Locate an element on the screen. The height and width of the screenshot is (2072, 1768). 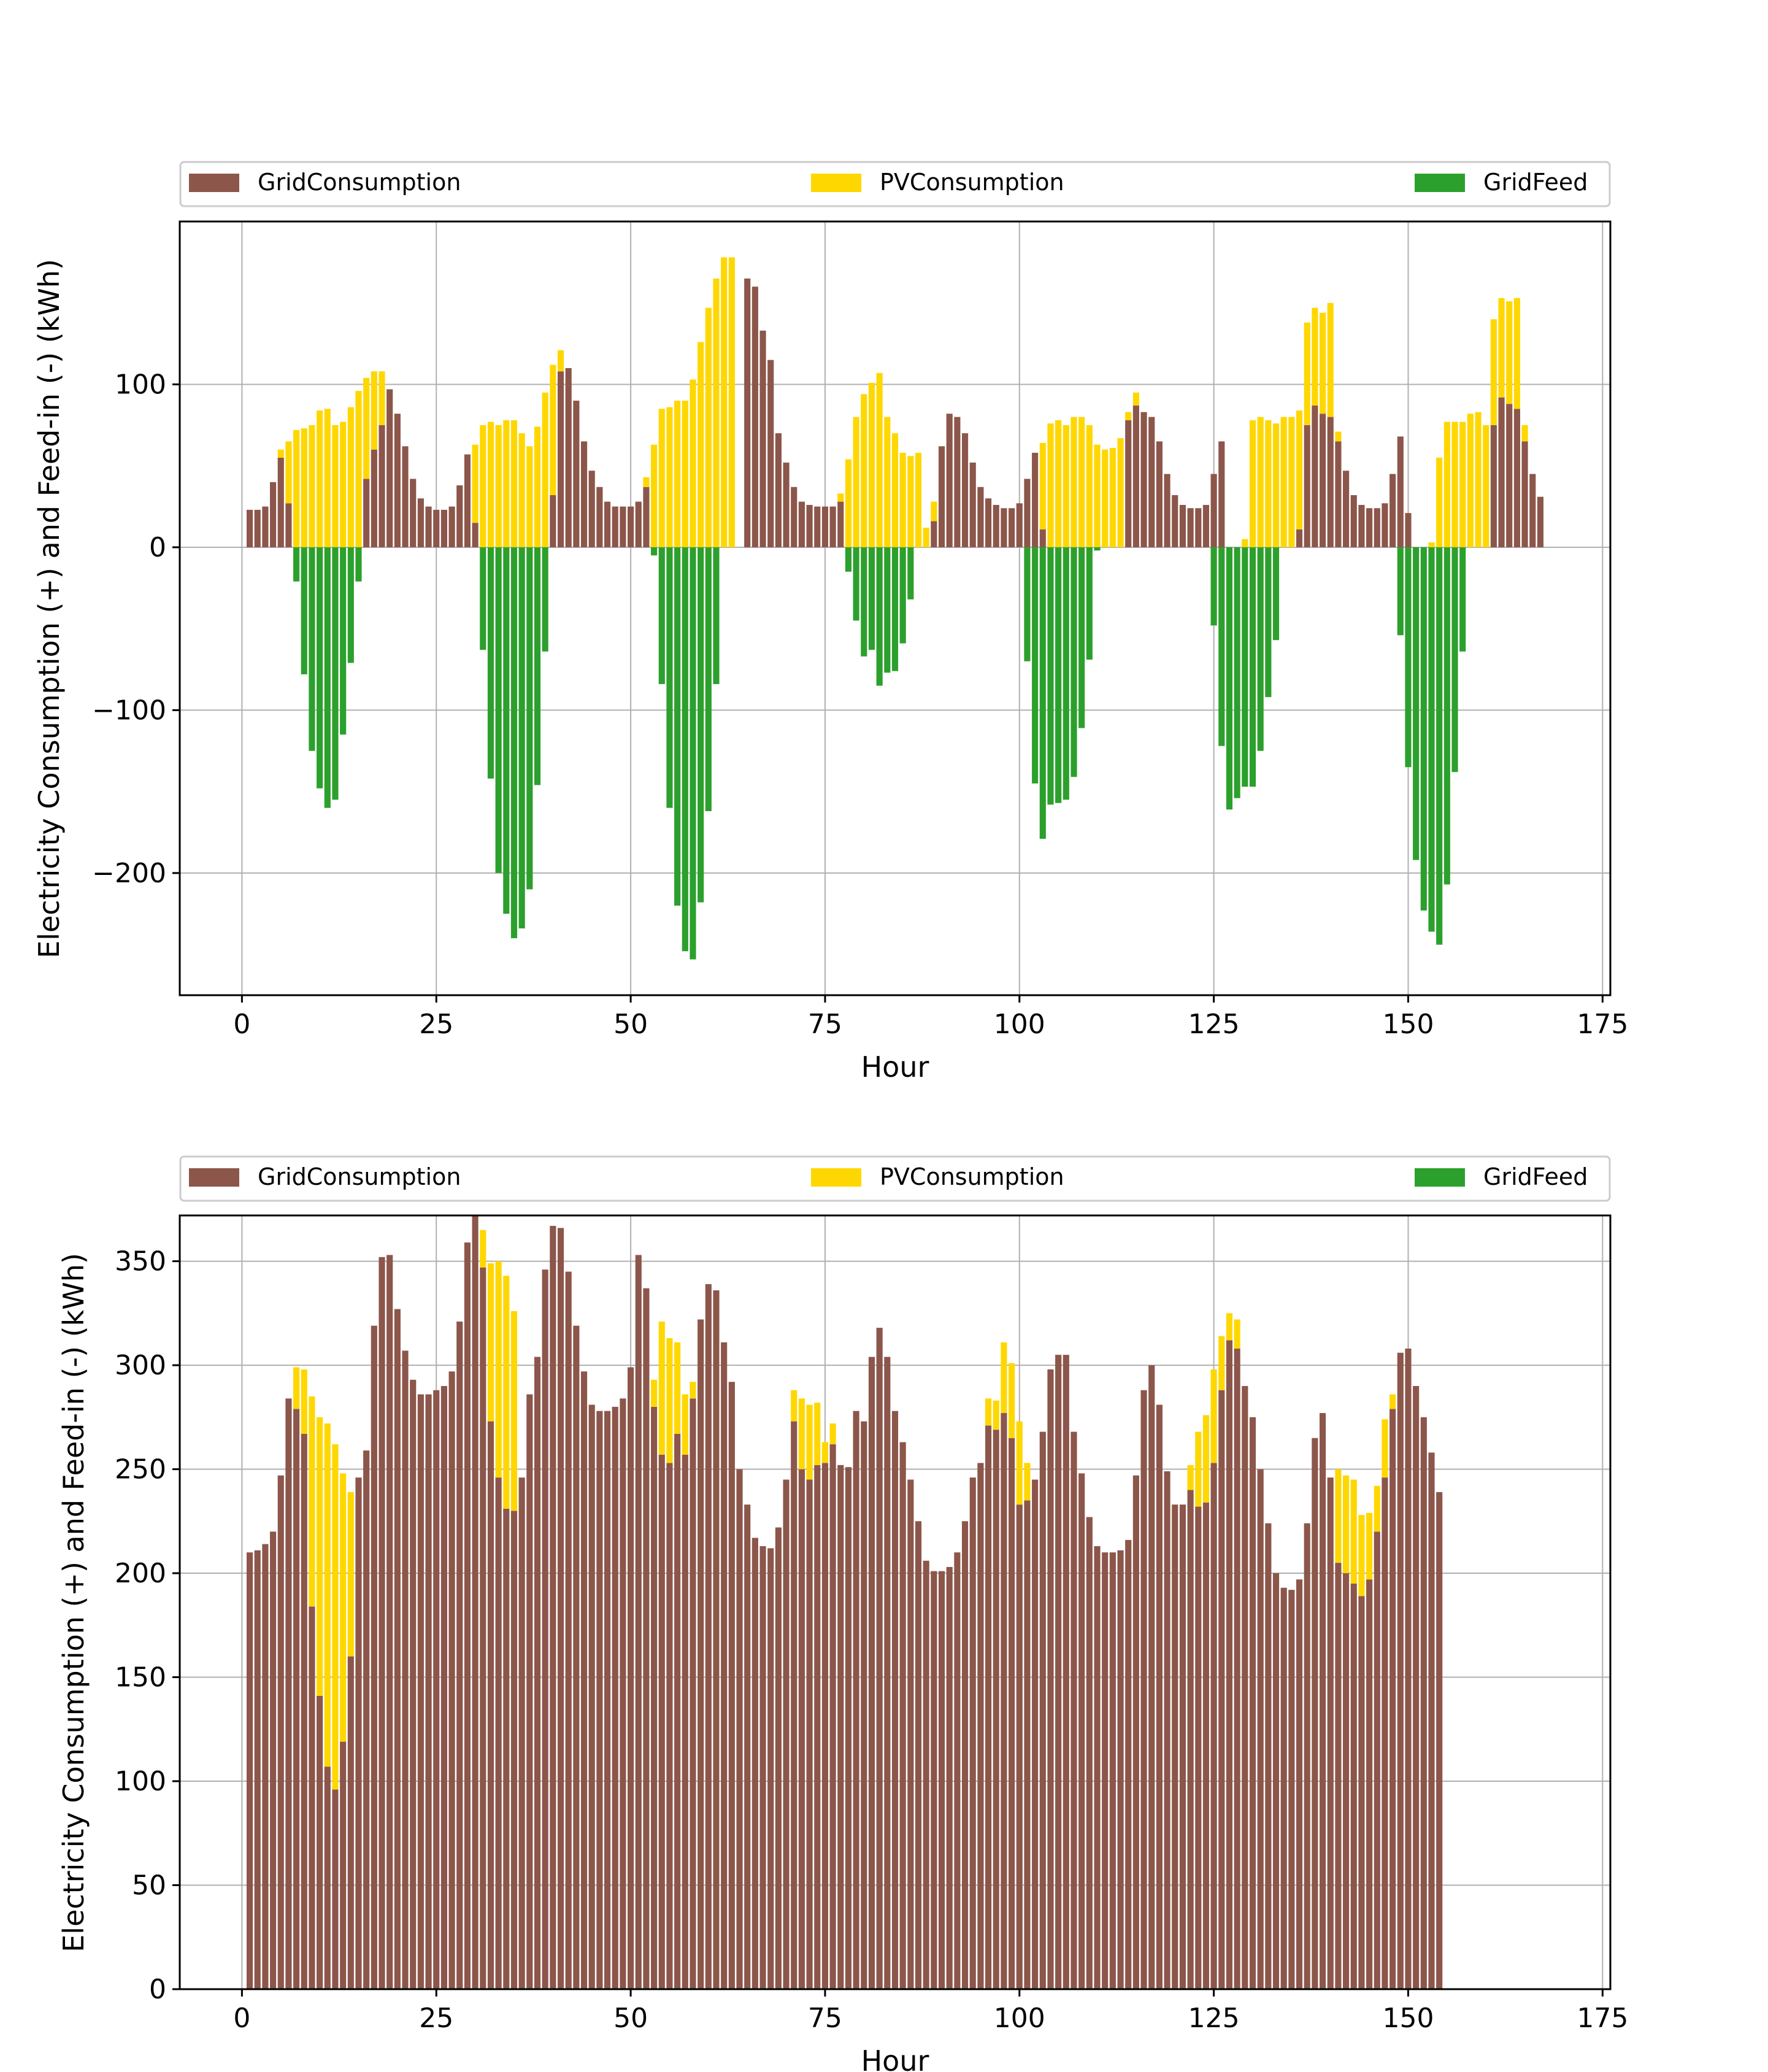
legend-swatch-gridconsumption is located at coordinates (214, 1177).